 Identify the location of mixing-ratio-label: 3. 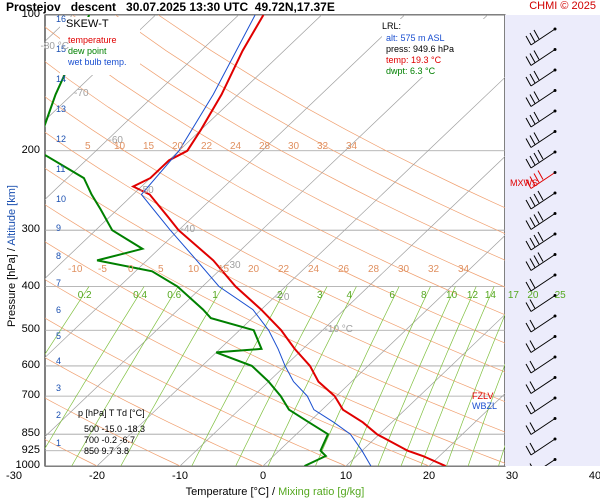
(320, 296).